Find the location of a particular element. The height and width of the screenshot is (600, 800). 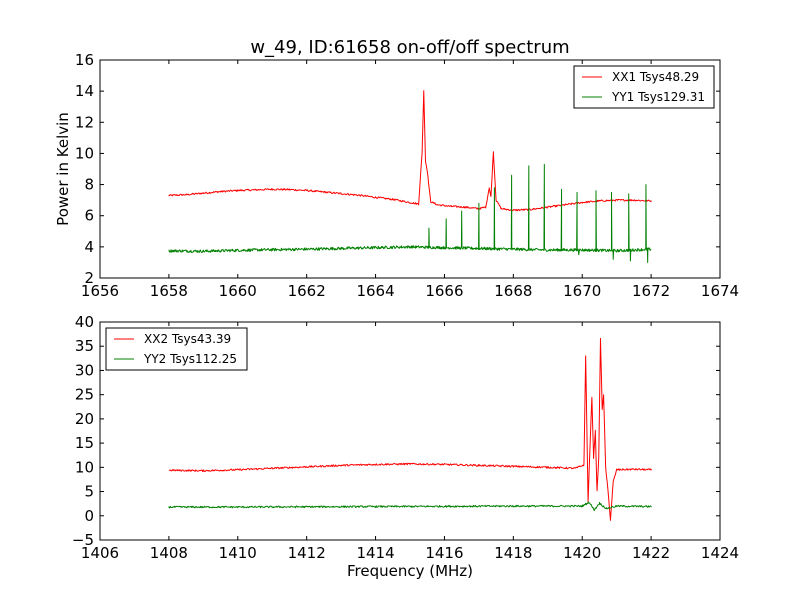

y-tick-label: 25 is located at coordinates (84, 395).